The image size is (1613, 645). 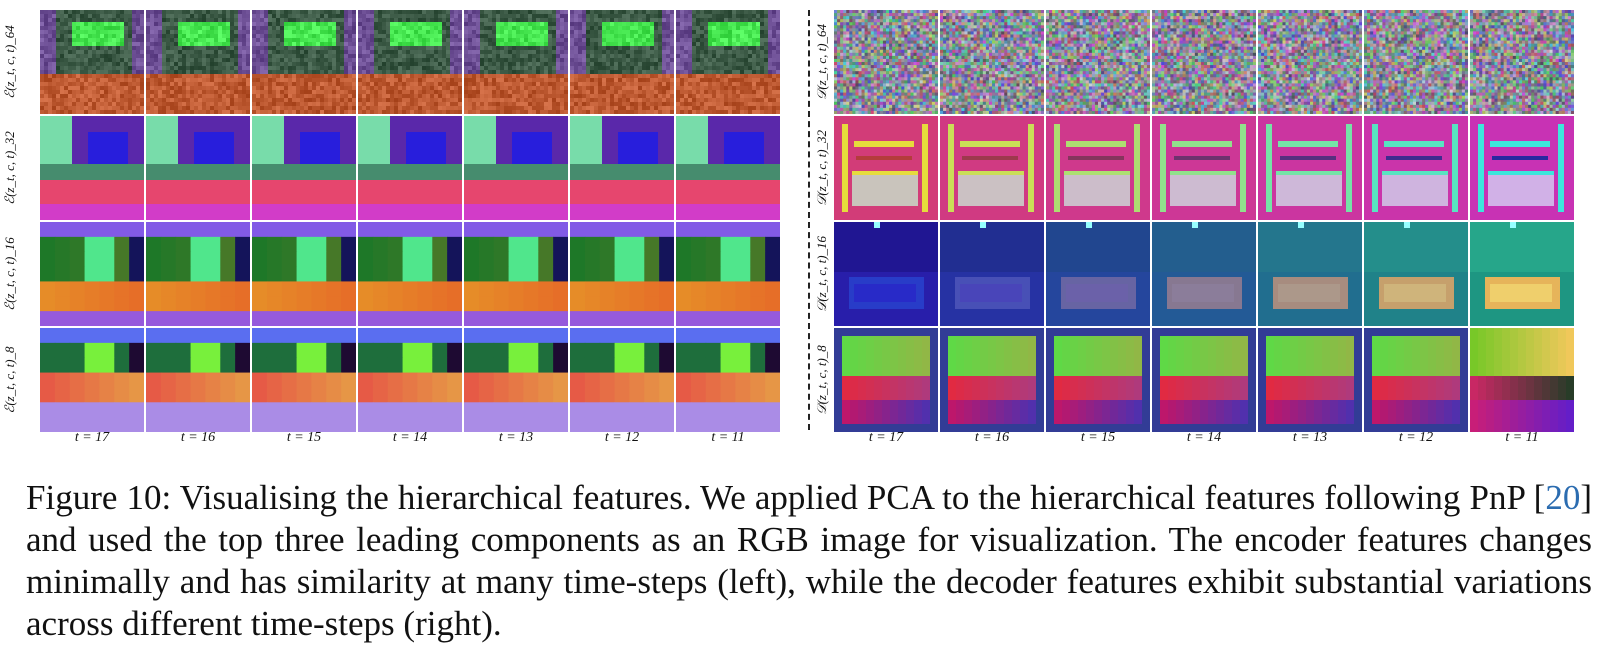 I want to click on row-label-dec-64: 𝒟(z_t, c, t)_64, so click(x=822, y=62).